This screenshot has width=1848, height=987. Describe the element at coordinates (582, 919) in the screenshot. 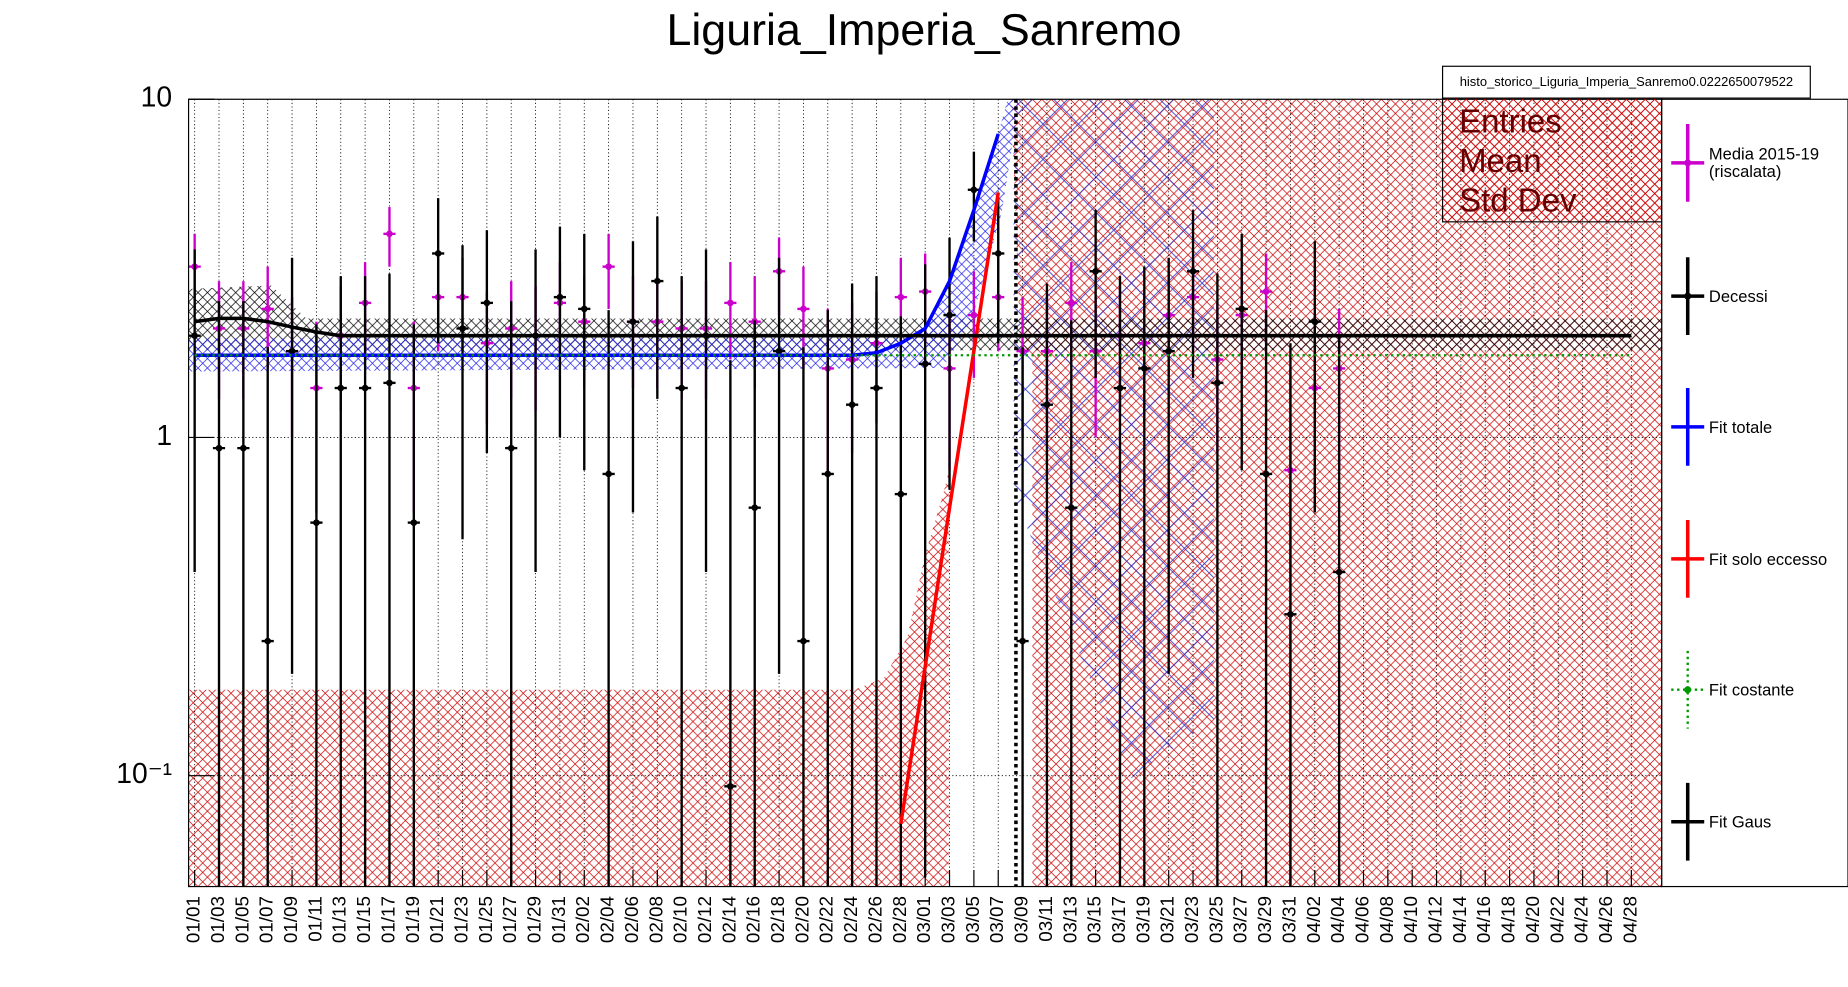

I see `x-tick-label: 02/02` at that location.